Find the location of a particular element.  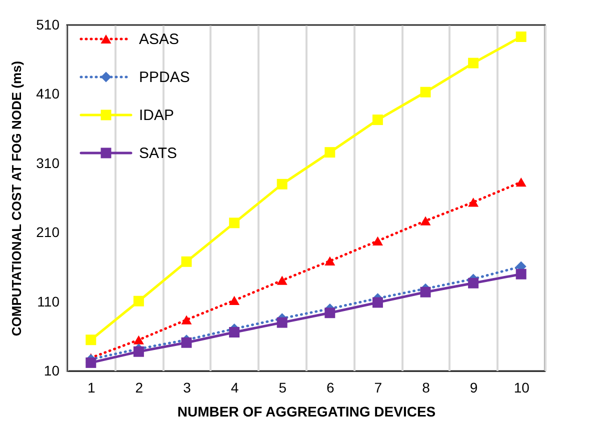

legend-label: SATS is located at coordinates (158, 153).